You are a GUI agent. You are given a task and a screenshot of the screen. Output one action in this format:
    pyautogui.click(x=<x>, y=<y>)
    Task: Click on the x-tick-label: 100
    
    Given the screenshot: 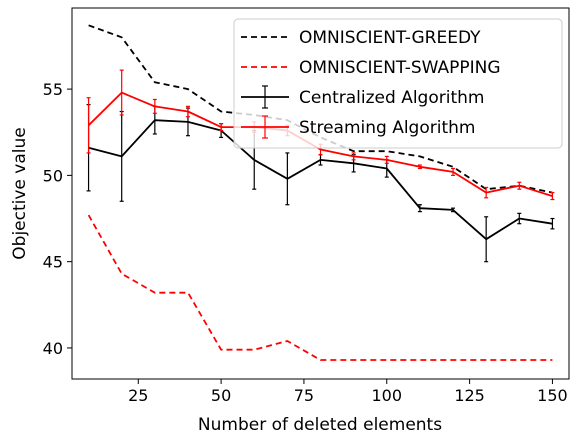 What is the action you would take?
    pyautogui.click(x=386, y=395)
    